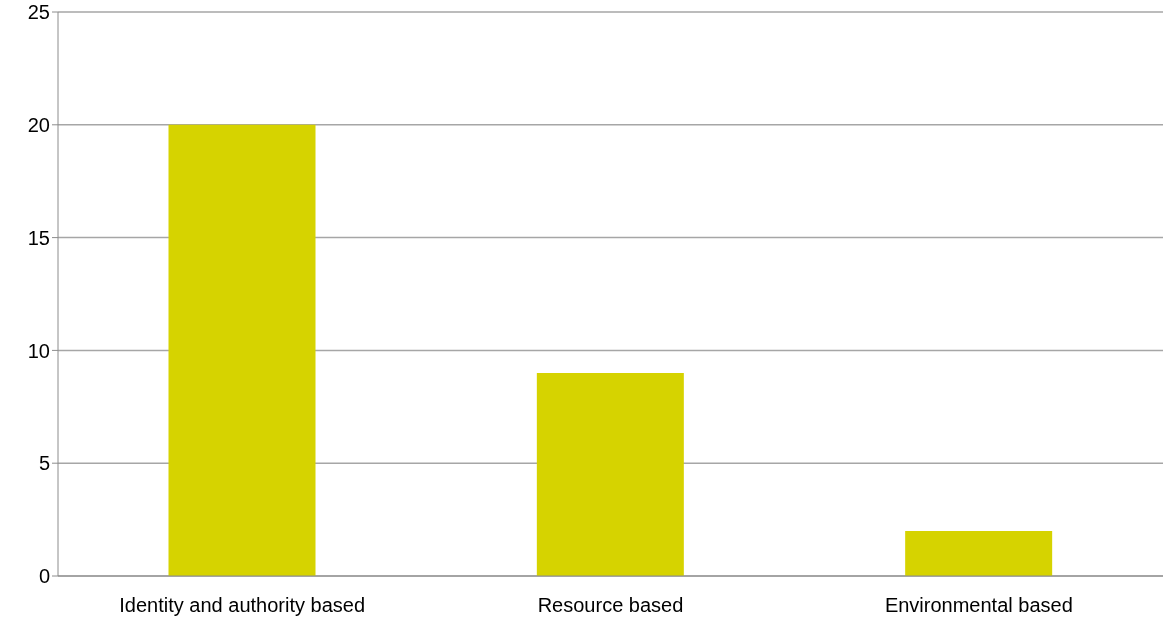 The image size is (1165, 633). I want to click on y-tick-label: 25, so click(38, 12).